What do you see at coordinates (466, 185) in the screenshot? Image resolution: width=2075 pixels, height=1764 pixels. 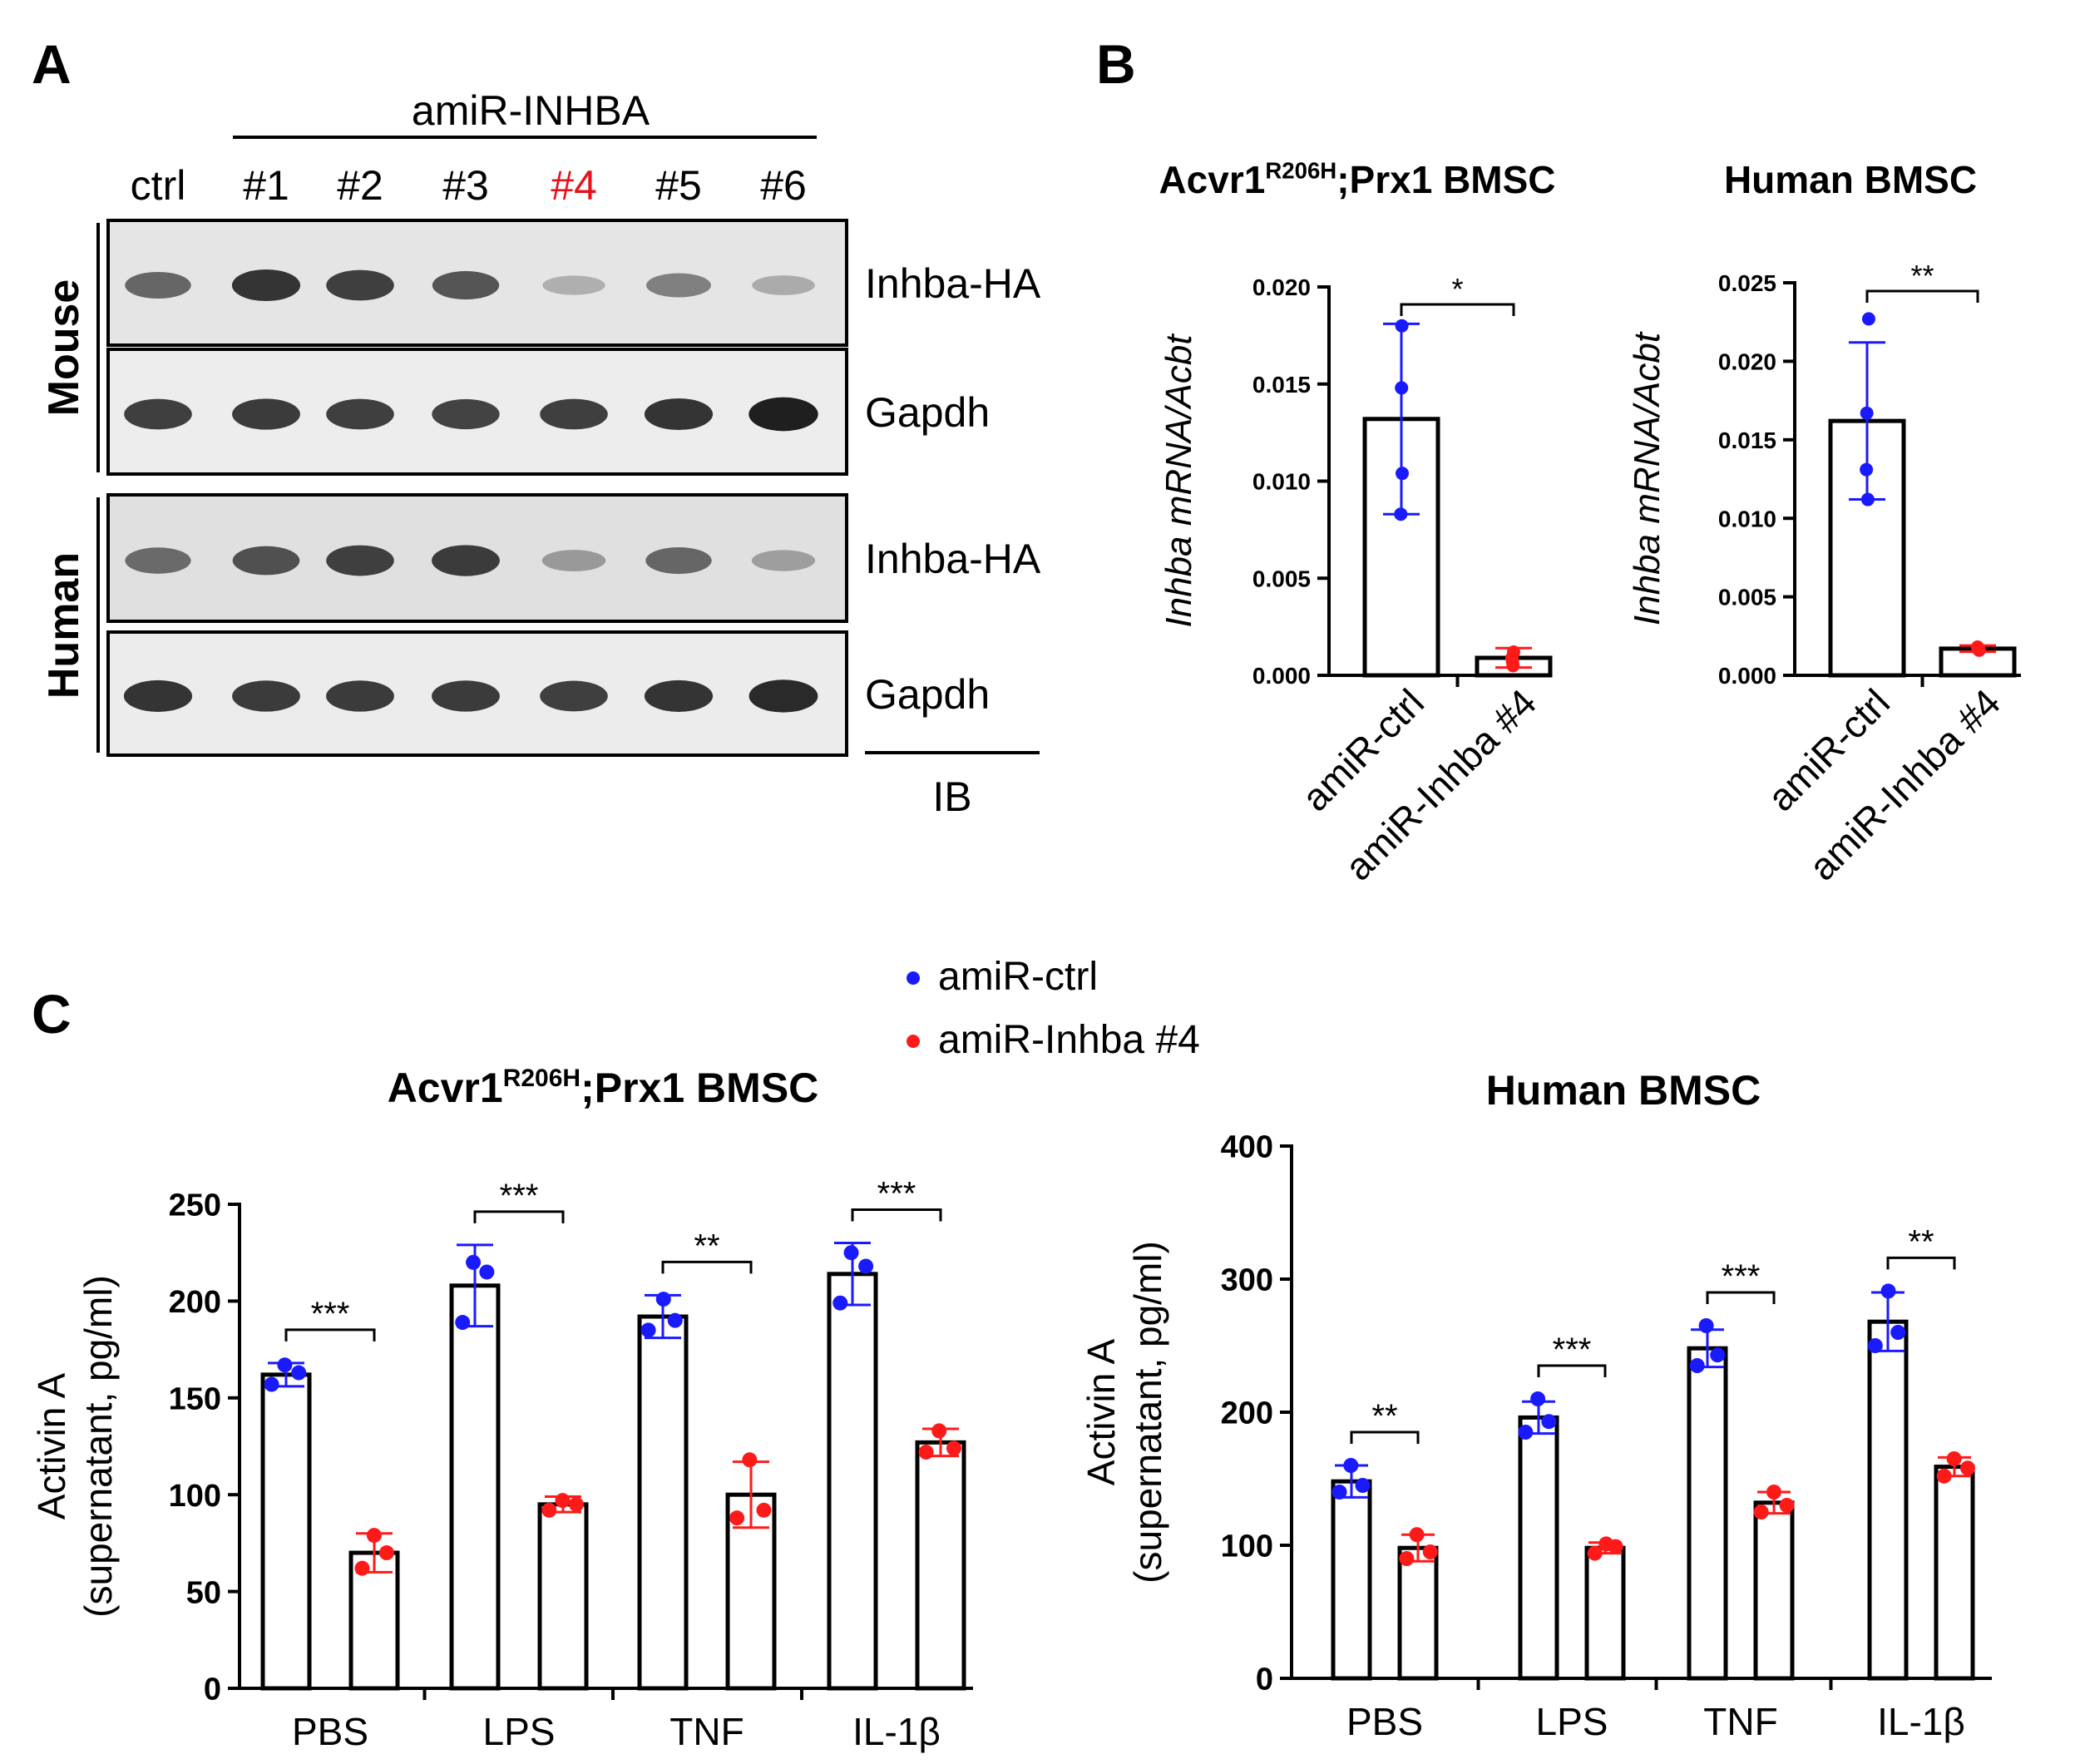 I see `lane-label: #3` at bounding box center [466, 185].